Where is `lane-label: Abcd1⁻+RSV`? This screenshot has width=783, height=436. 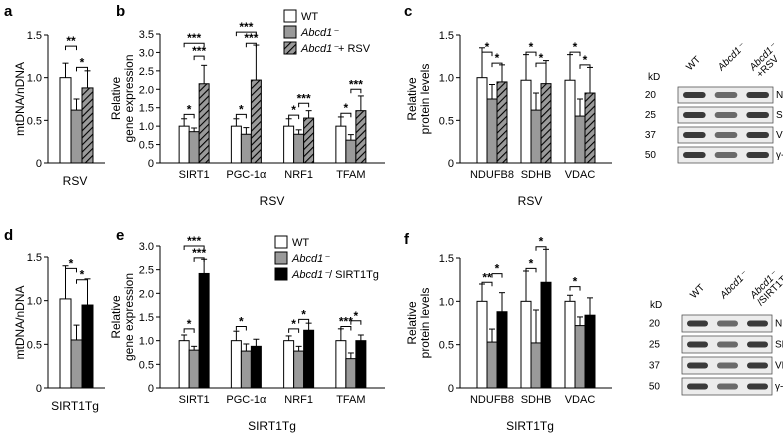
lane-label: Abcd1⁻+RSV is located at coordinates (765, 61).